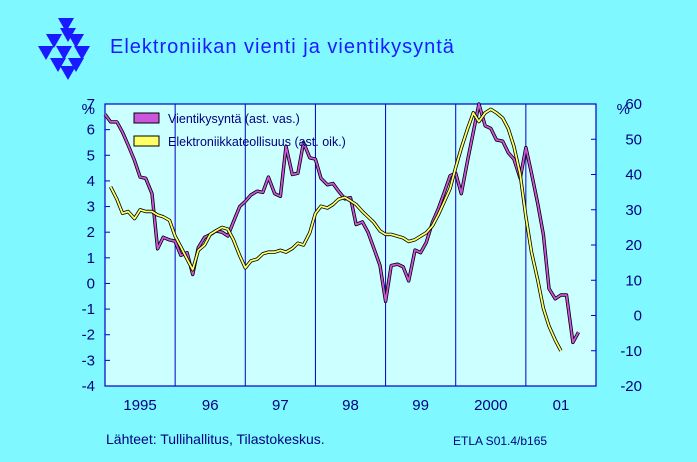 This screenshot has height=462, width=697. I want to click on right-tick-label-4: 20, so click(633, 245).